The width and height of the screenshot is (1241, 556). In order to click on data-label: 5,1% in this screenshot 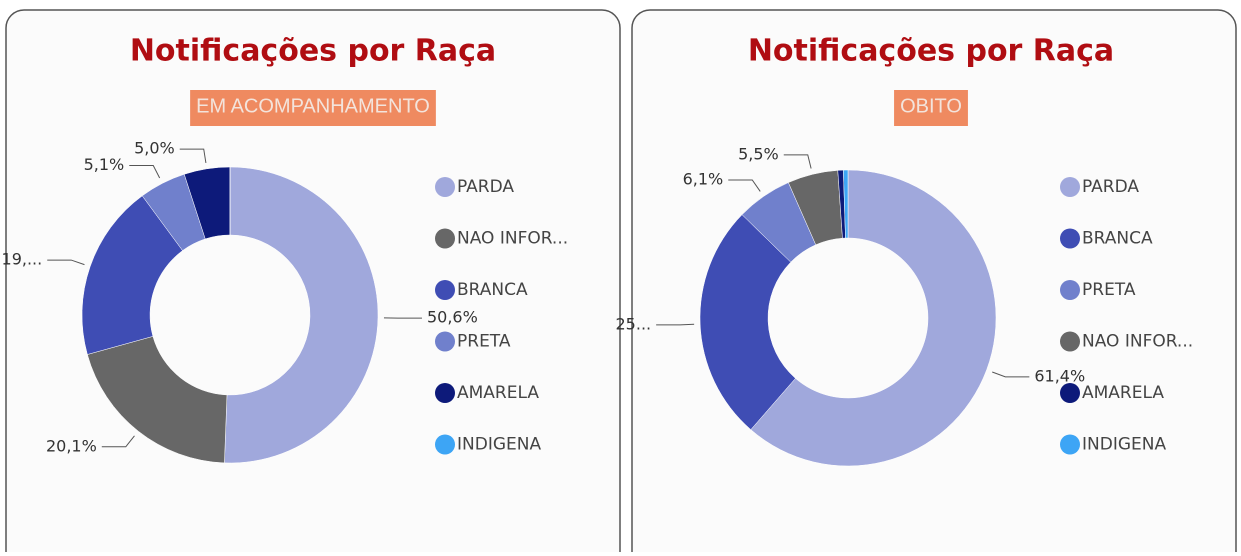, I will do `click(104, 164)`.